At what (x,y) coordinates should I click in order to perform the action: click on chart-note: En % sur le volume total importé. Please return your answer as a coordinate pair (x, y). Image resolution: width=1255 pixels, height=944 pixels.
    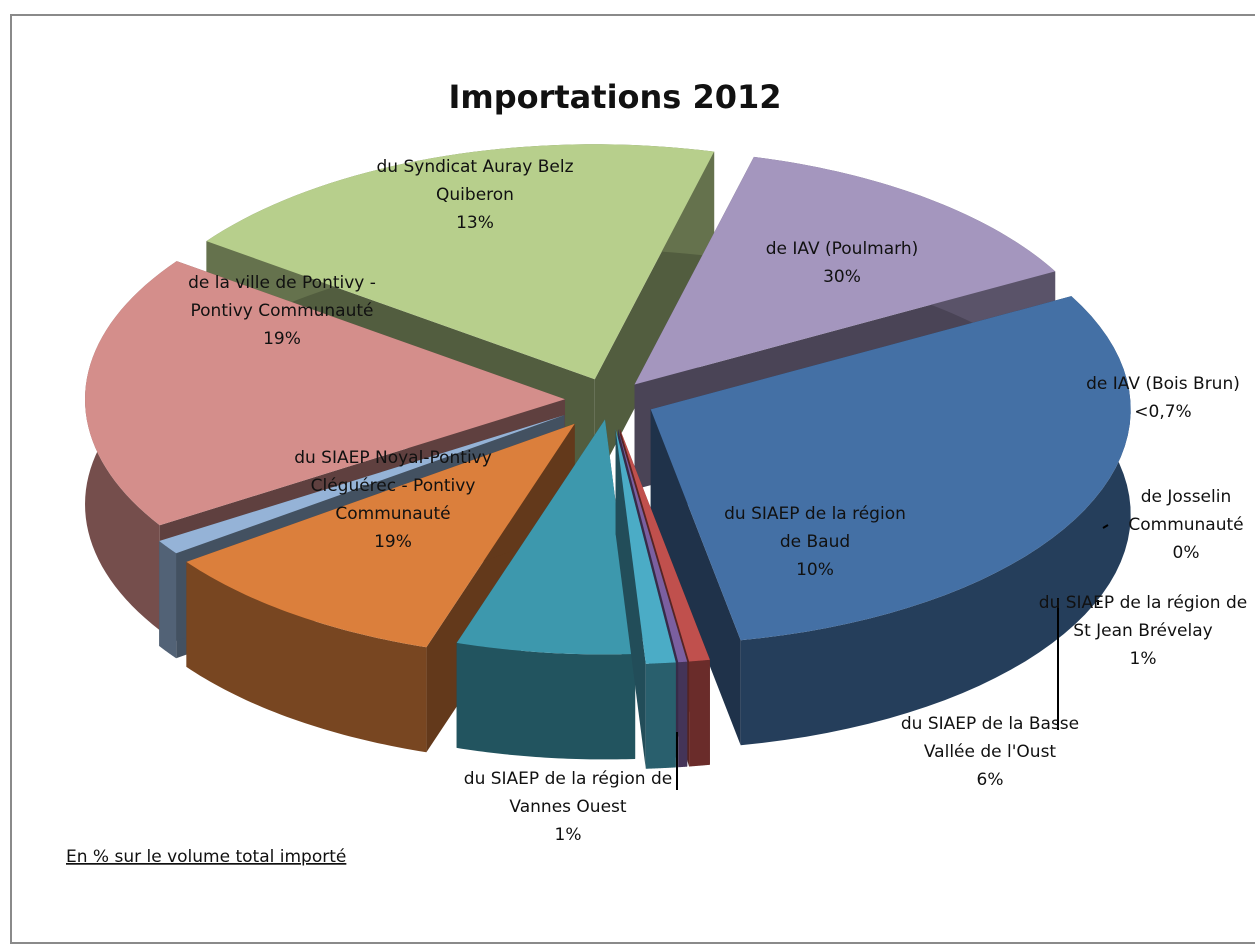
    Looking at the image, I should click on (206, 857).